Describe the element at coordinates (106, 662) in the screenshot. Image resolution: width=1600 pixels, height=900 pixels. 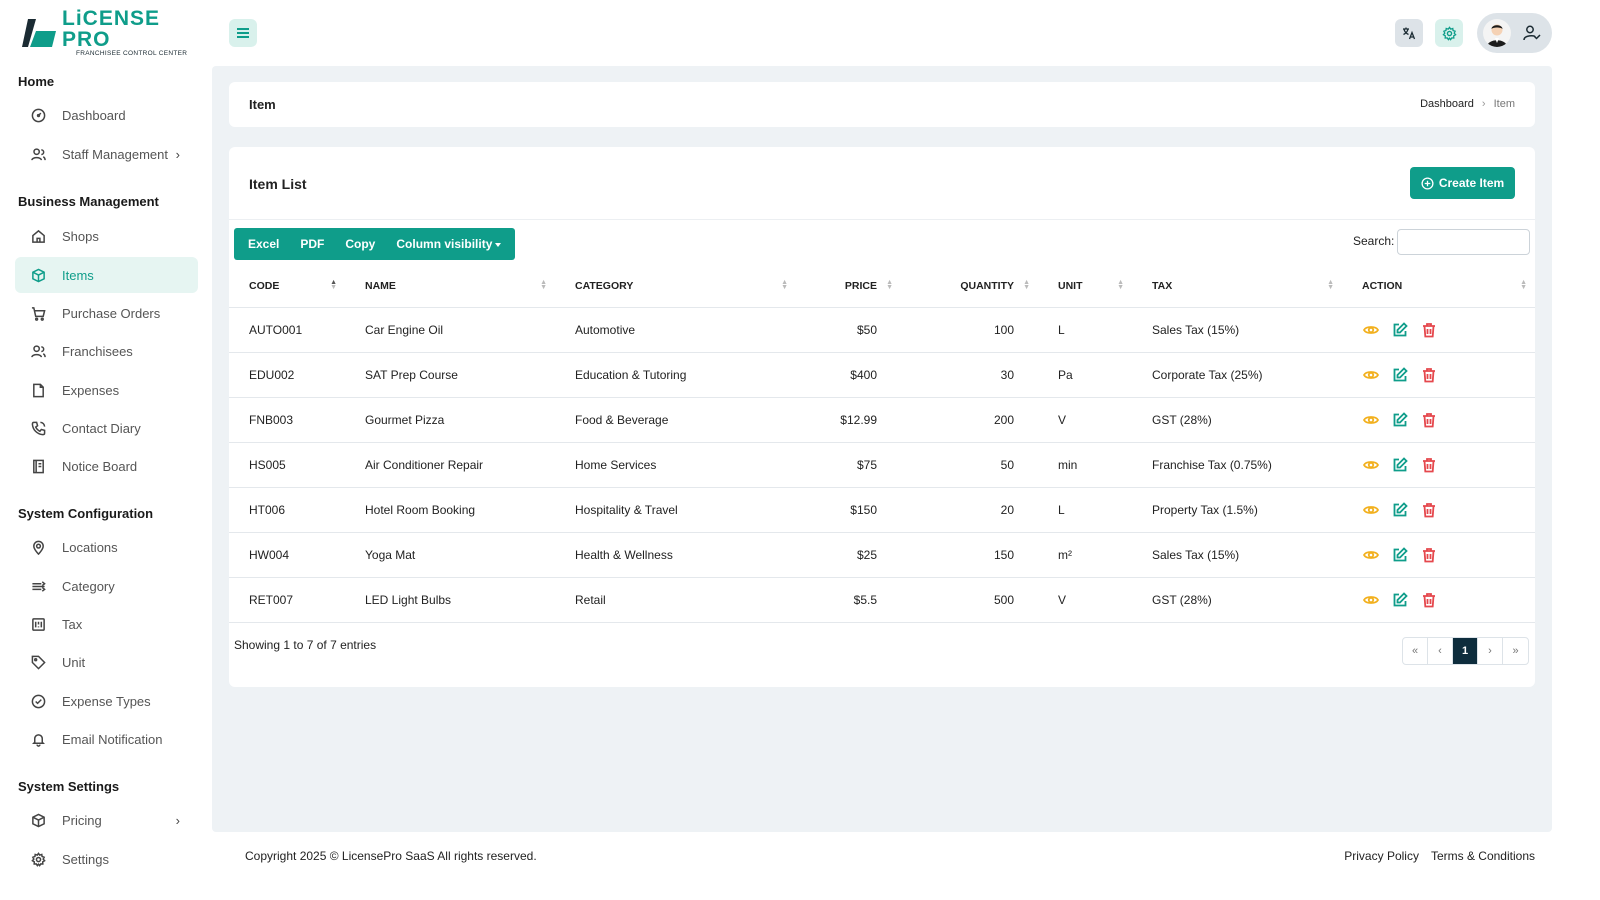
I see `sidebar-item-unit: Unit` at that location.